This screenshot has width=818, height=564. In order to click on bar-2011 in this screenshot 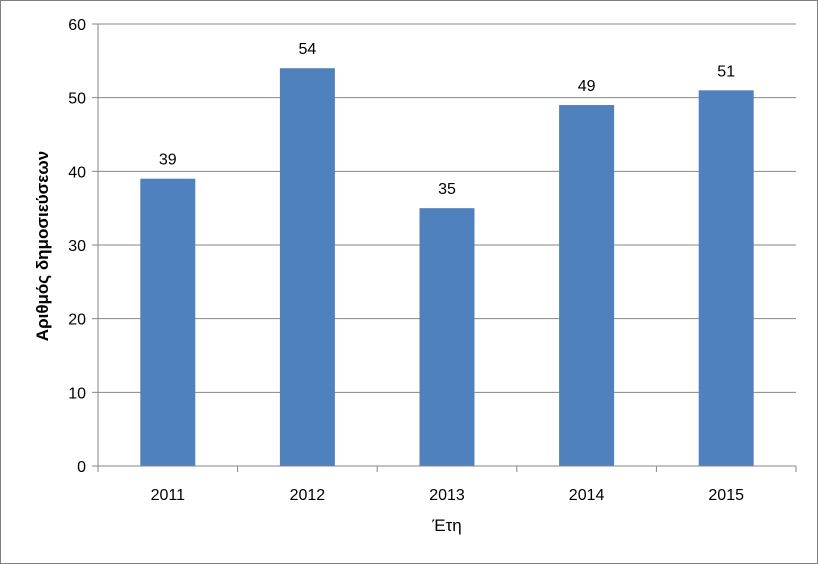, I will do `click(168, 322)`.